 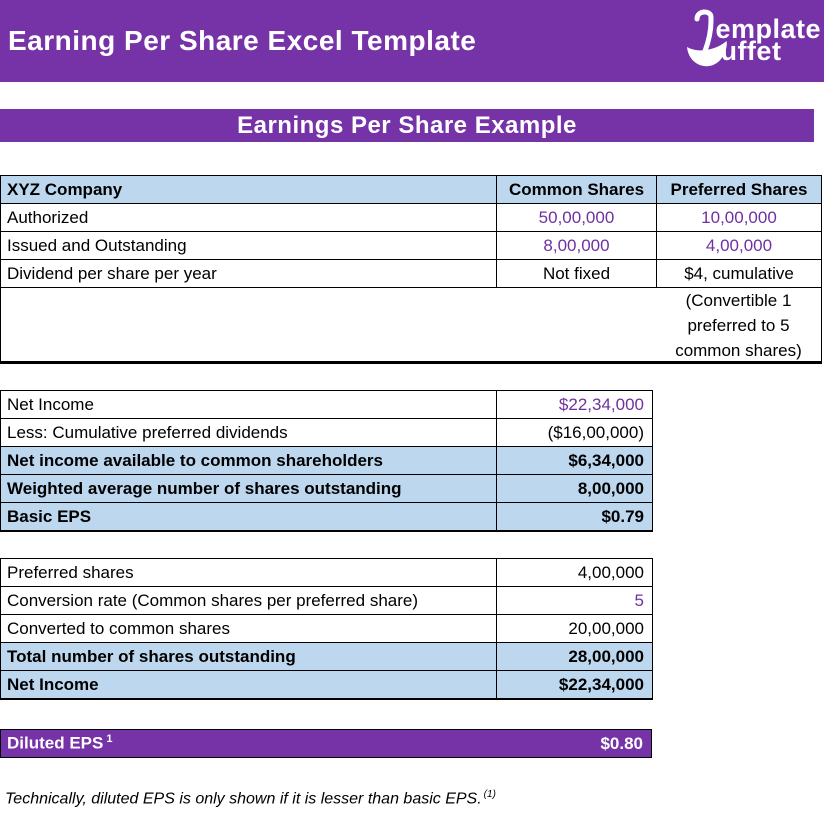 I want to click on cell-net-income-label: Net Income, so click(x=248, y=404).